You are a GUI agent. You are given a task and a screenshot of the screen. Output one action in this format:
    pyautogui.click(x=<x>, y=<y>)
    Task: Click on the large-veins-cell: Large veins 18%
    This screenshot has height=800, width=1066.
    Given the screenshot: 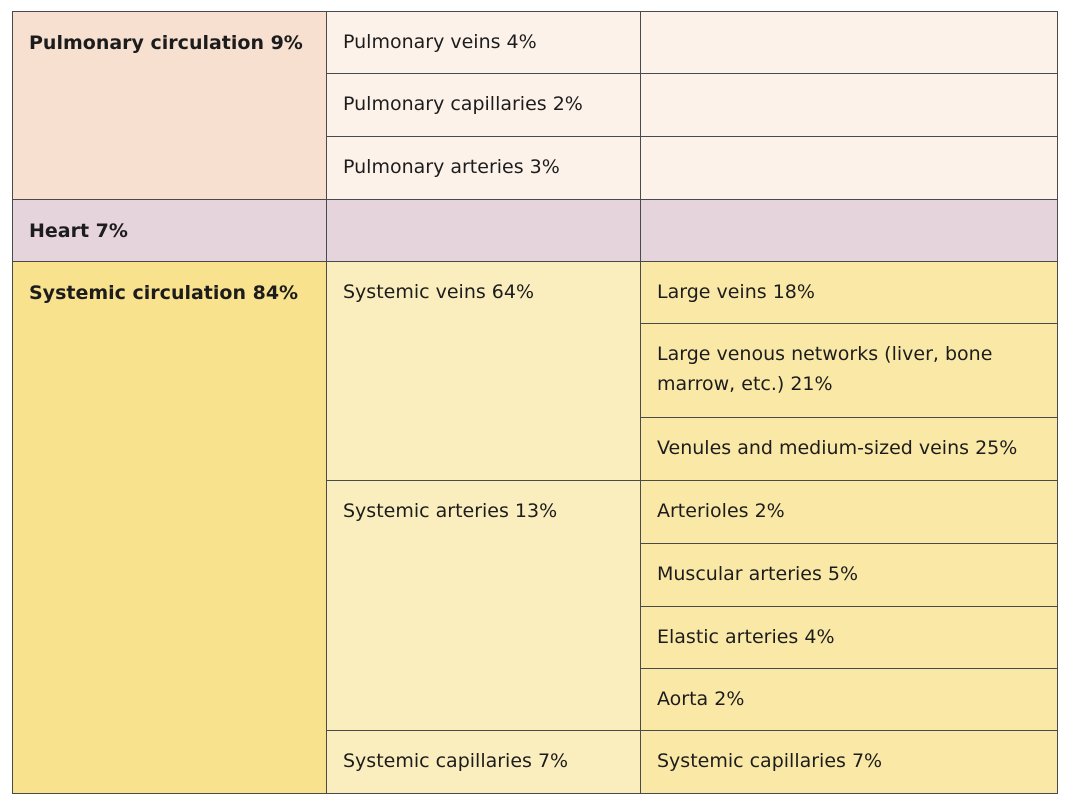 What is the action you would take?
    pyautogui.click(x=849, y=293)
    